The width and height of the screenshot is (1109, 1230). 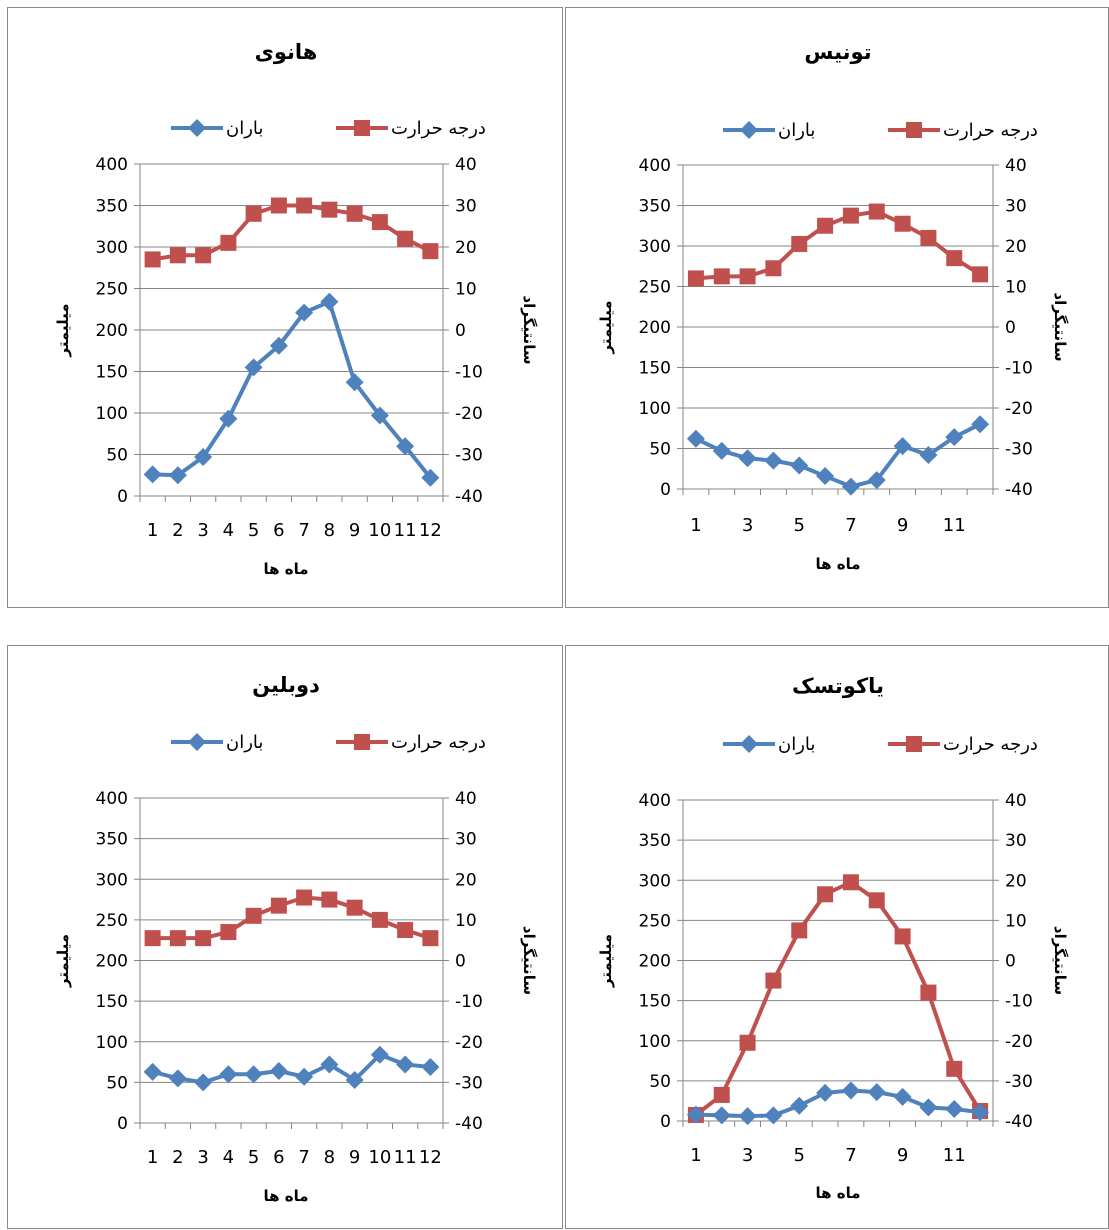 I want to click on y2-tick-label: -40, so click(x=1019, y=1122).